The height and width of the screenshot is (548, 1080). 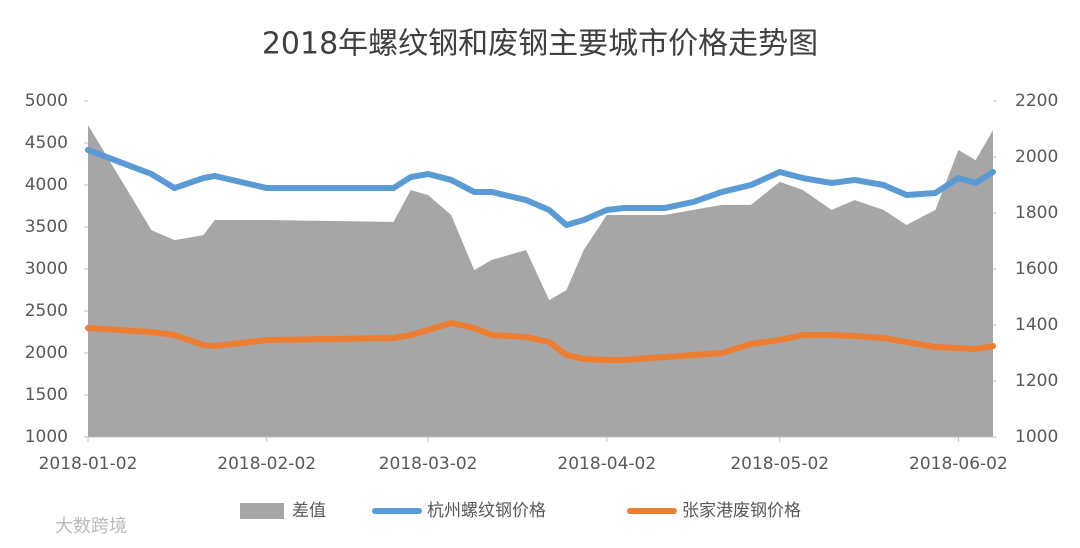 What do you see at coordinates (1036, 437) in the screenshot?
I see `y2-tick-label: 1000` at bounding box center [1036, 437].